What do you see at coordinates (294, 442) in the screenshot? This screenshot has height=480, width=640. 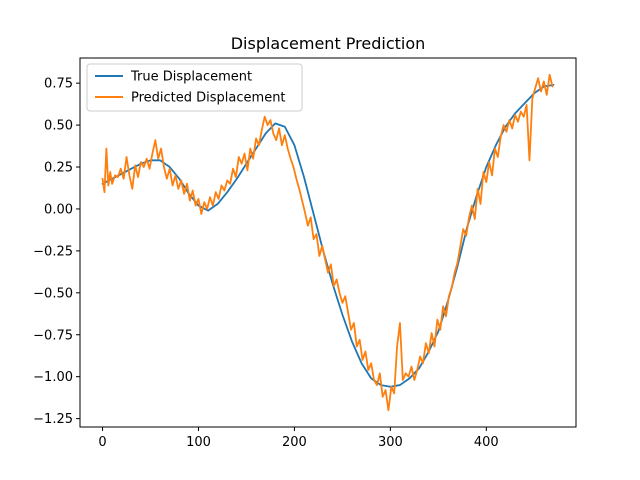 I see `x-tick-label: 200` at bounding box center [294, 442].